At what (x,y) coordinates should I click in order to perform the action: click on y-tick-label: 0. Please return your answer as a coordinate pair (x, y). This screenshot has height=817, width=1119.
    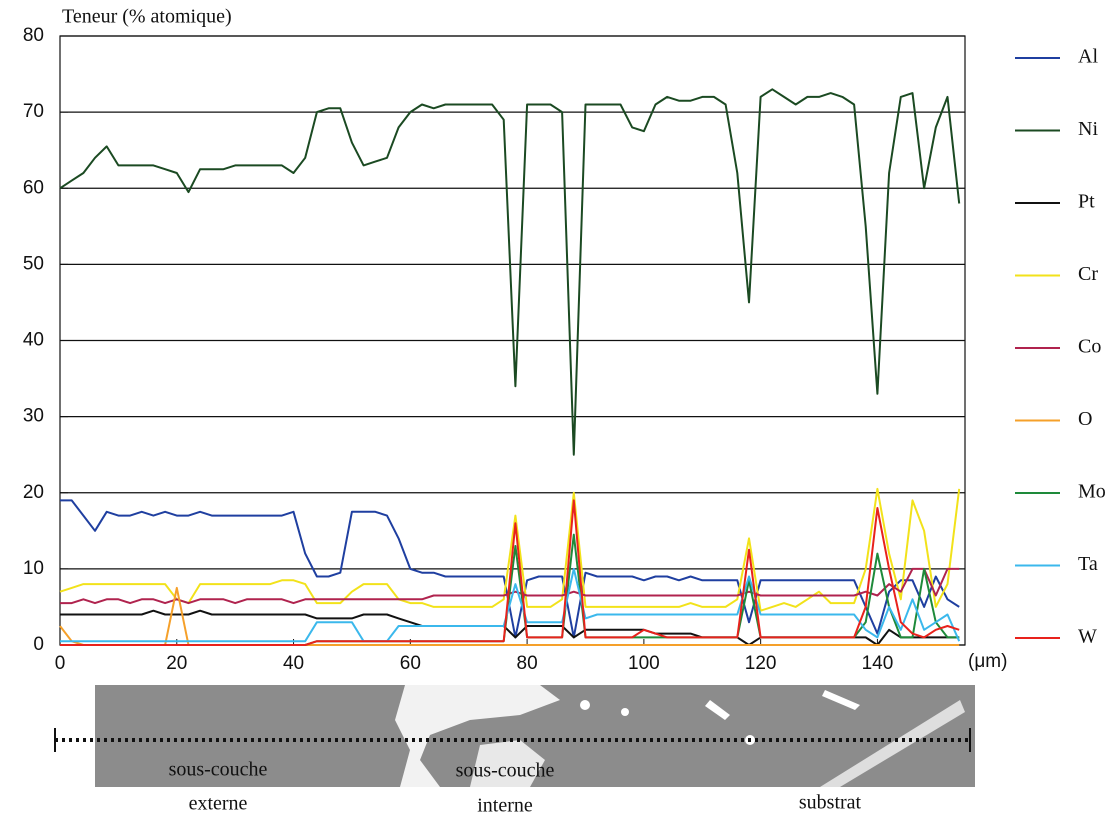
    Looking at the image, I should click on (38, 644).